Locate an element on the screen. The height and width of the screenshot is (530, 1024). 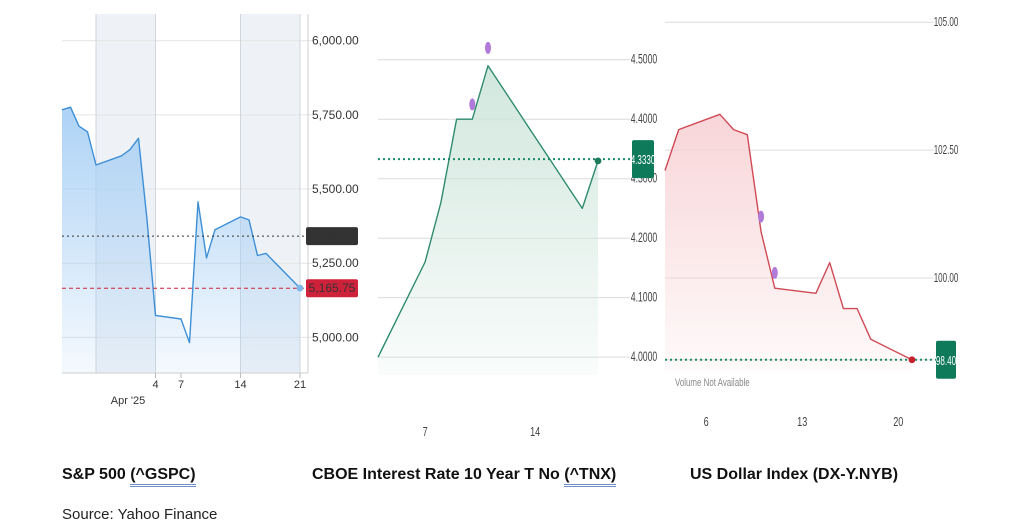
dxy-x-tick-label: 13 is located at coordinates (802, 423).